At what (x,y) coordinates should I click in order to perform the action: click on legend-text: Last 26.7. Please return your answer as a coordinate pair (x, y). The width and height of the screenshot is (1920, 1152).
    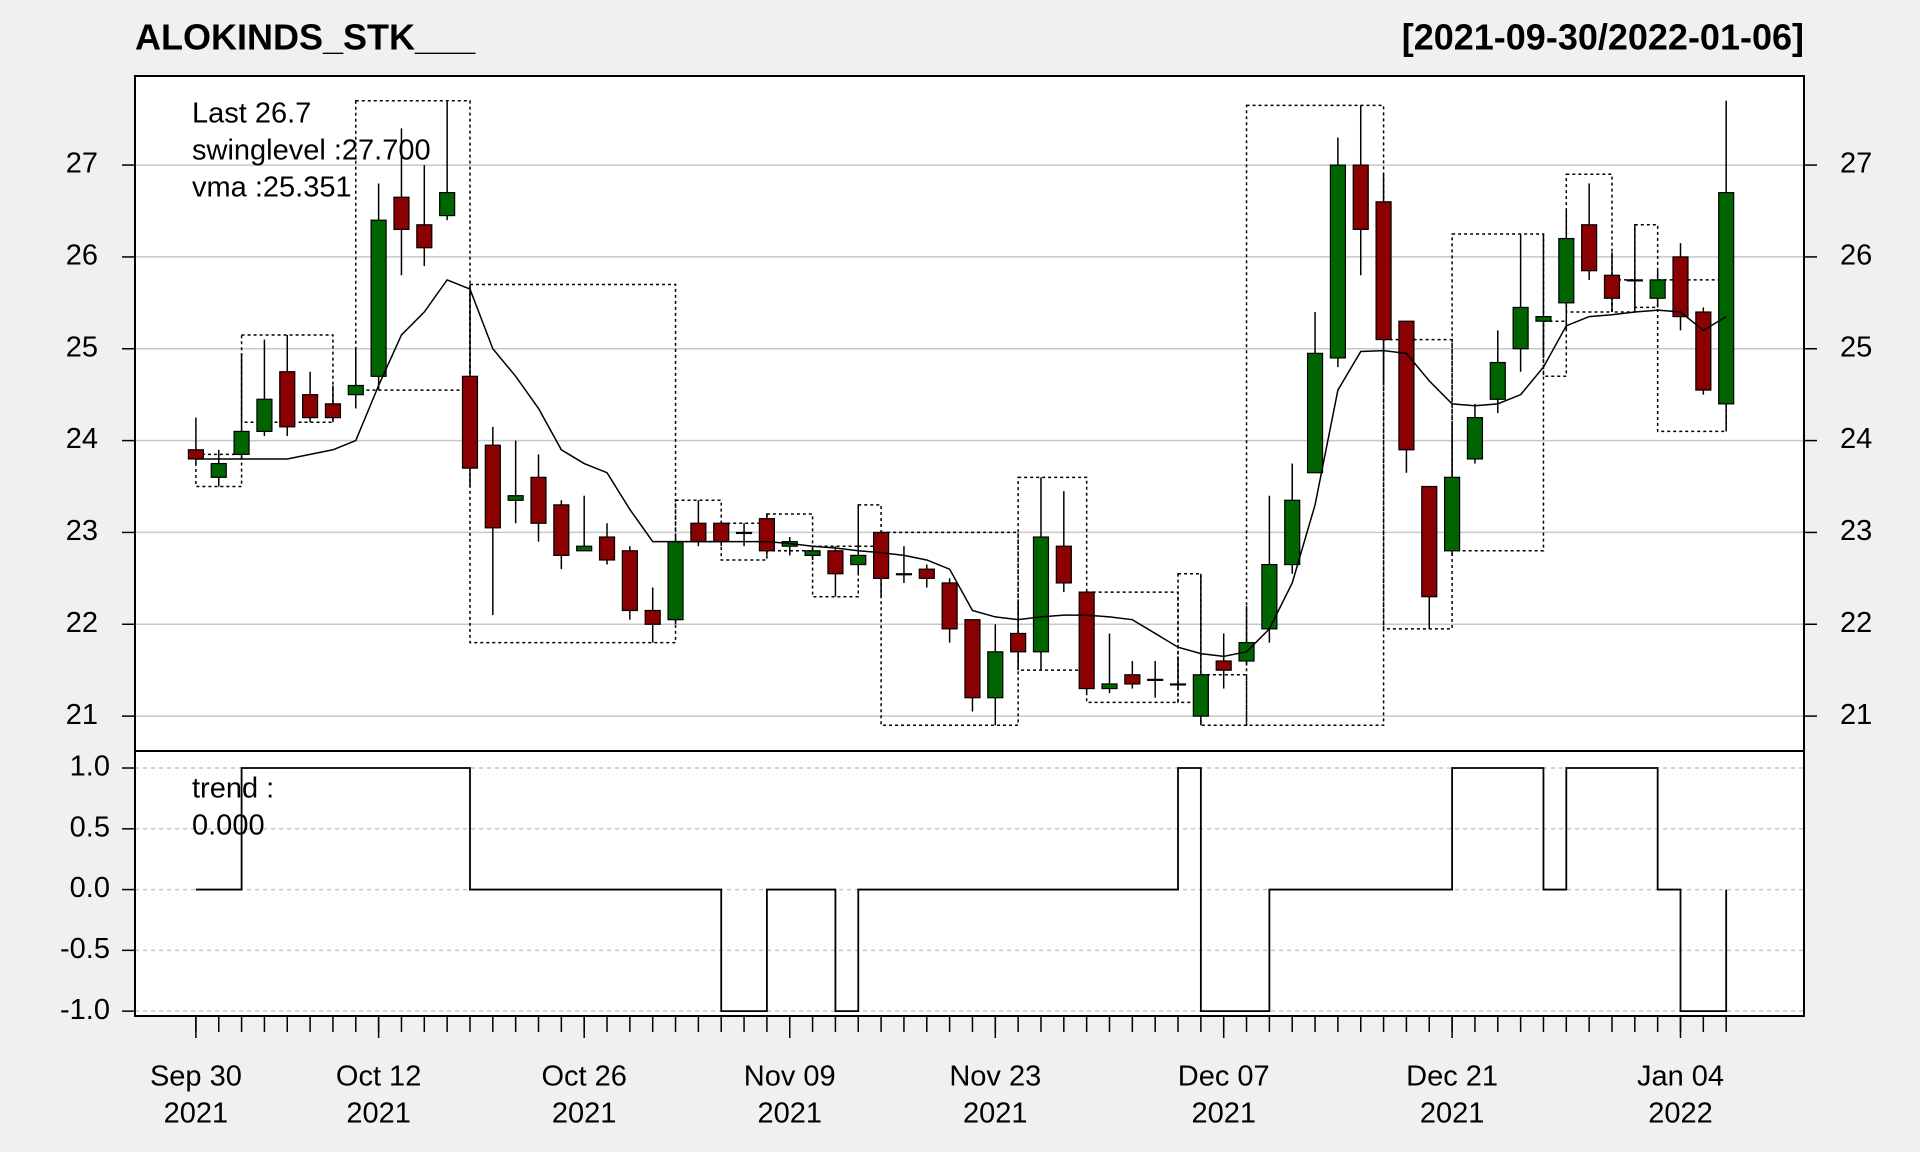
    Looking at the image, I should click on (251, 114).